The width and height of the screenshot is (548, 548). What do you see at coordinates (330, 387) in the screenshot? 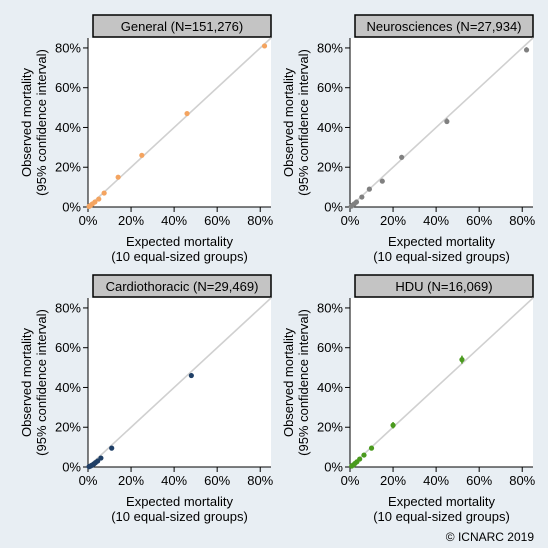
I see `chart-3-y-tick-label: 40%` at bounding box center [330, 387].